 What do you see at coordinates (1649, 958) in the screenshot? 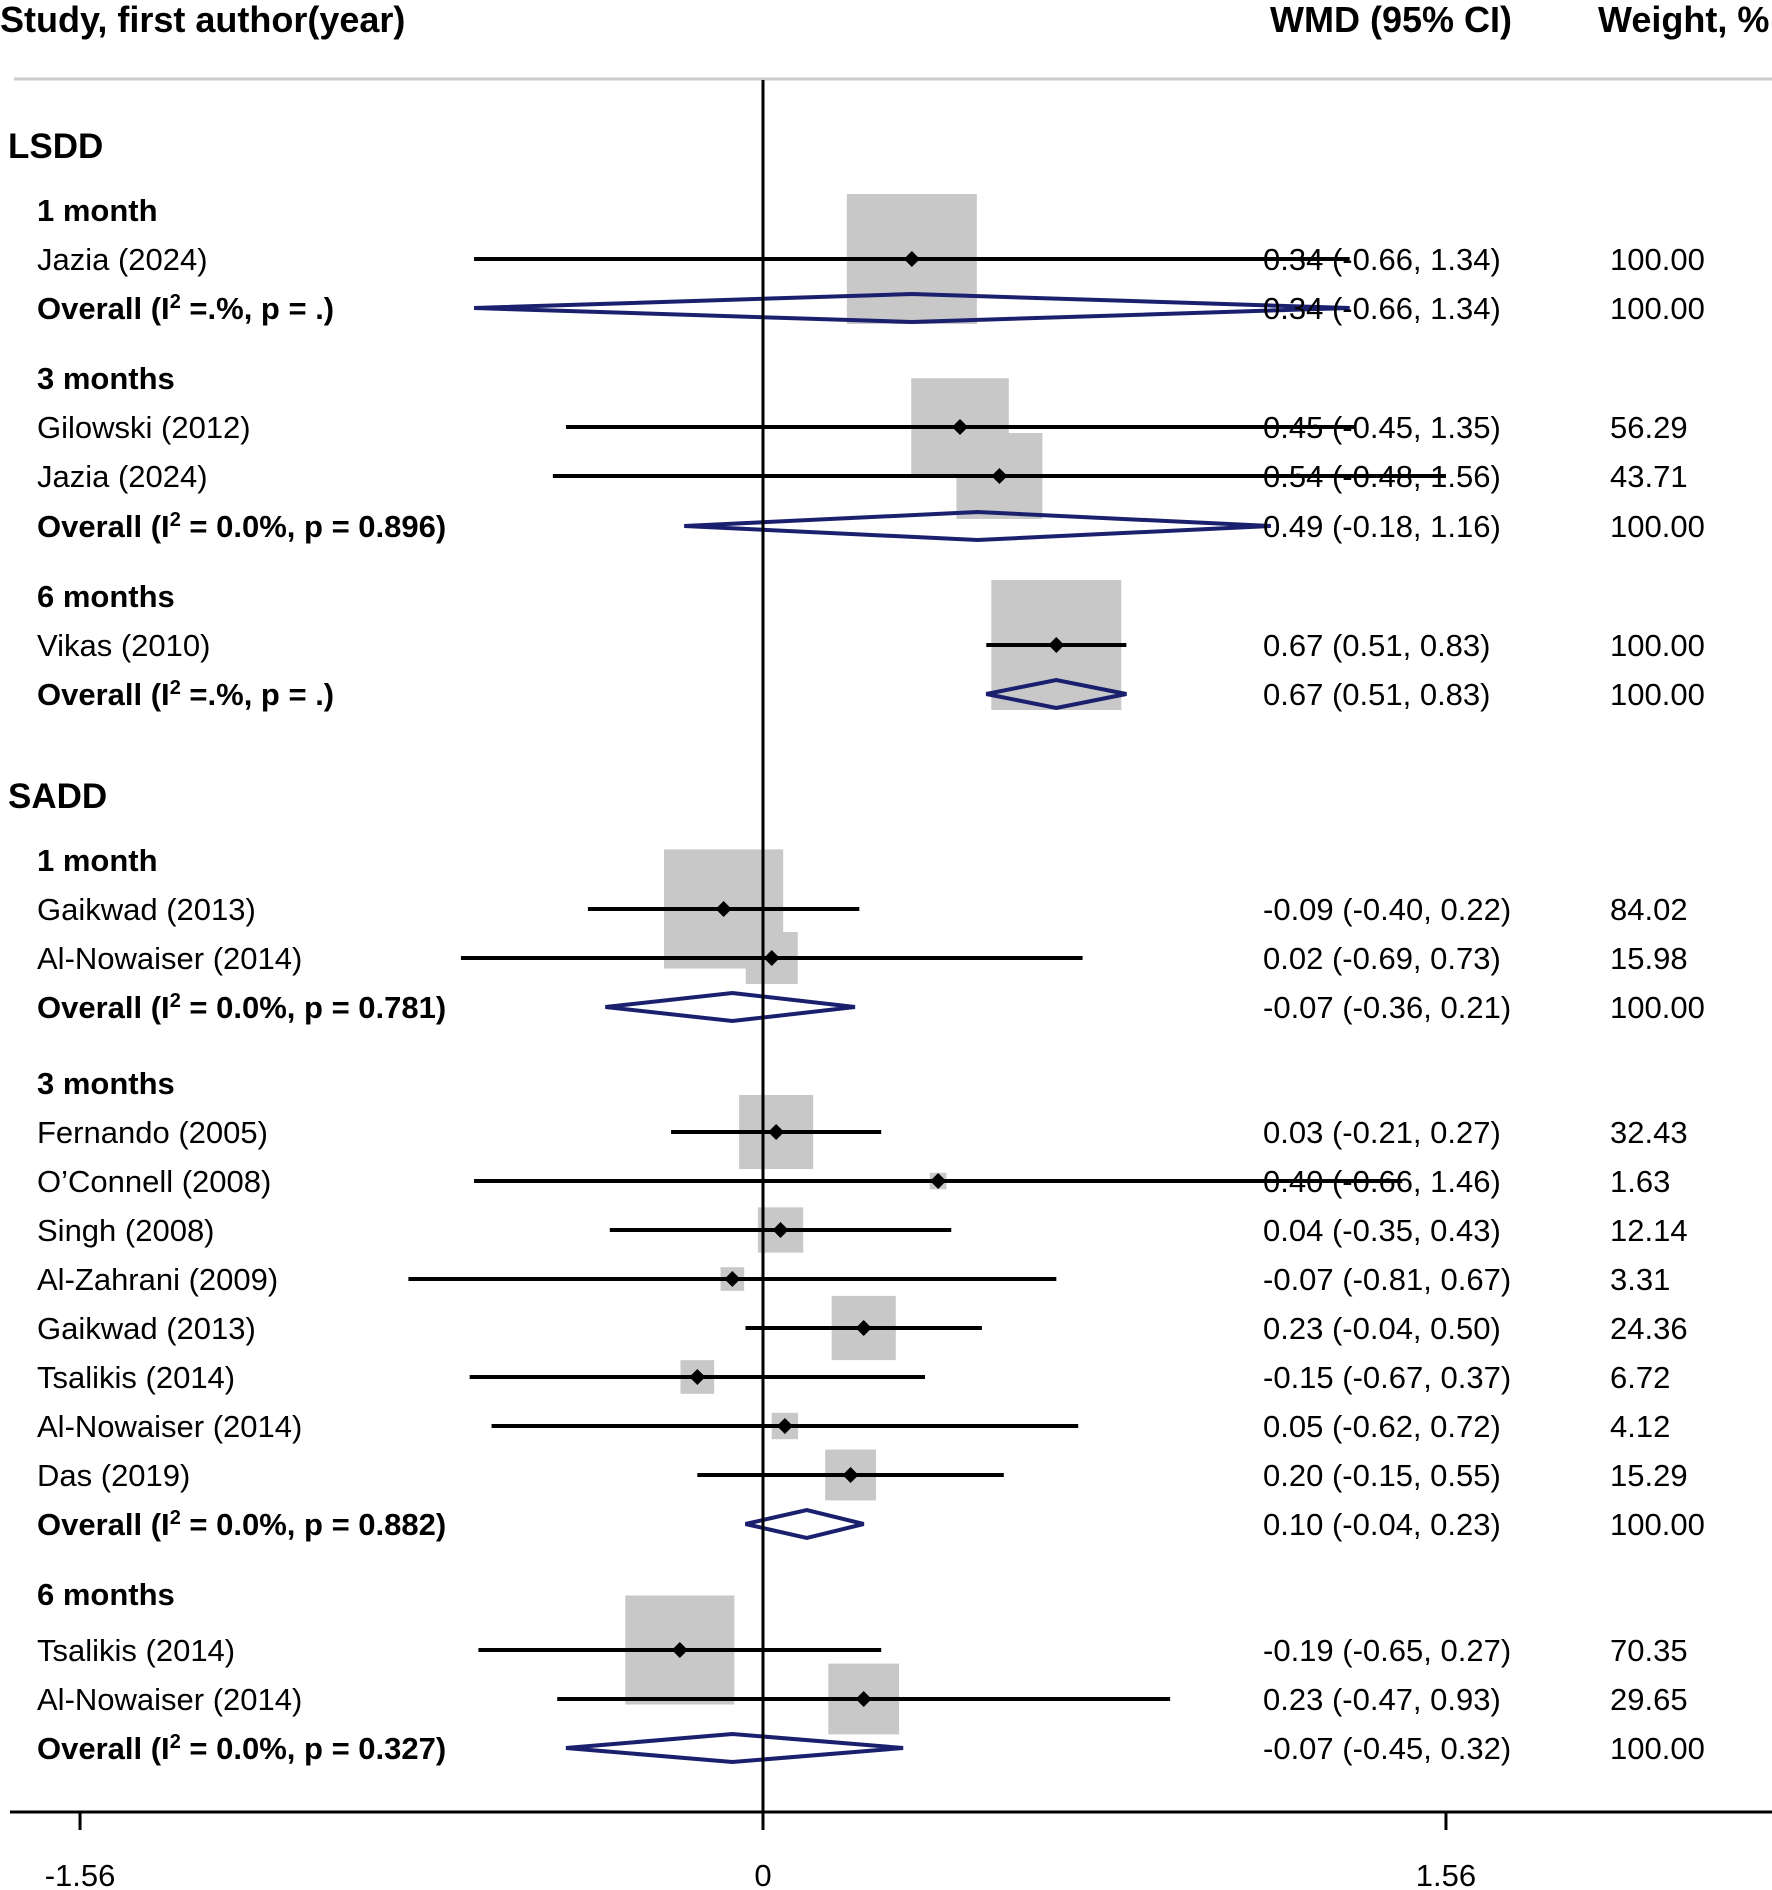
I see `study-weight: 15.98` at bounding box center [1649, 958].